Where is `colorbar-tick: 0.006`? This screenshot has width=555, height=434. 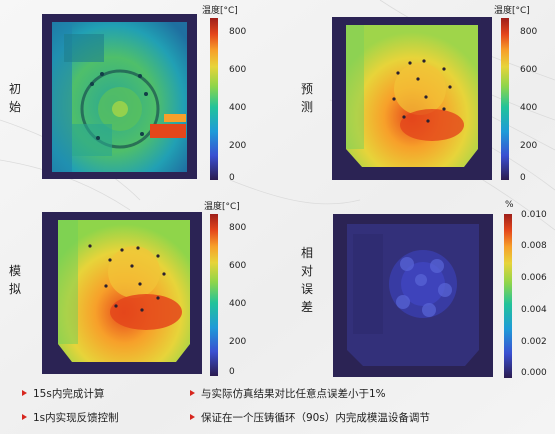
colorbar-tick: 0.006 is located at coordinates (534, 278).